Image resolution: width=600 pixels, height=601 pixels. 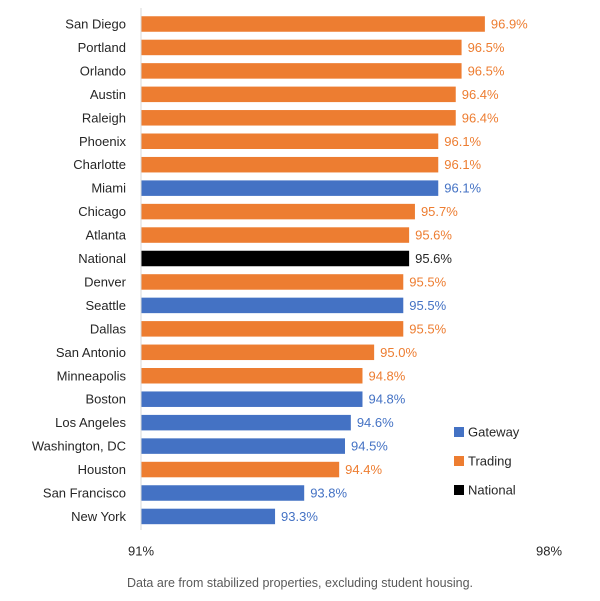 What do you see at coordinates (386, 399) in the screenshot?
I see `value-label-boston: 94.8%` at bounding box center [386, 399].